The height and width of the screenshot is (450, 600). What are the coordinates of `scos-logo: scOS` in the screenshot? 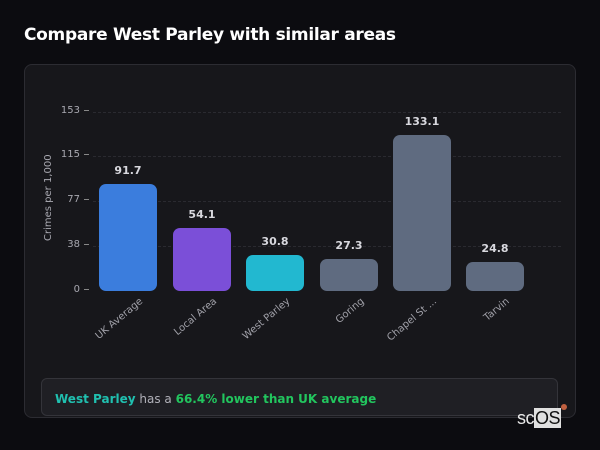 It's located at (542, 416).